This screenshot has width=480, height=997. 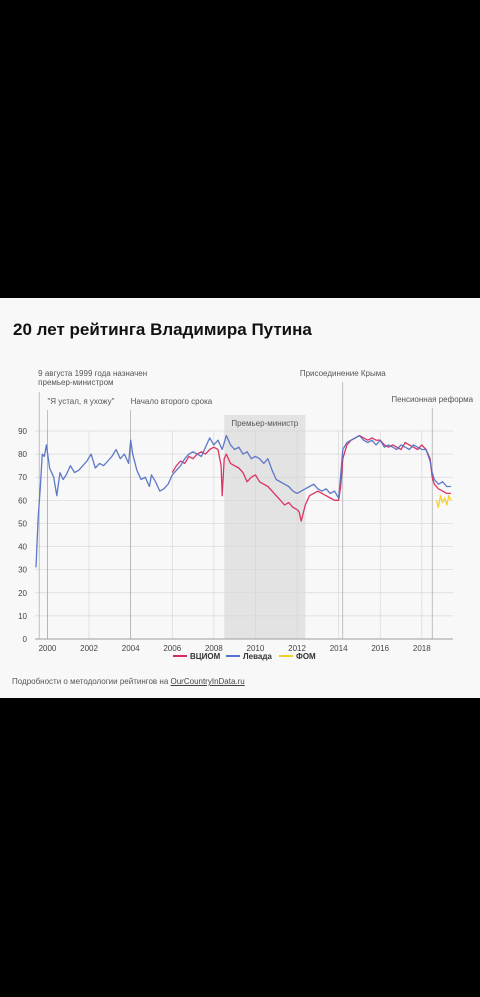 I want to click on series-line-levada, so click(x=243, y=501).